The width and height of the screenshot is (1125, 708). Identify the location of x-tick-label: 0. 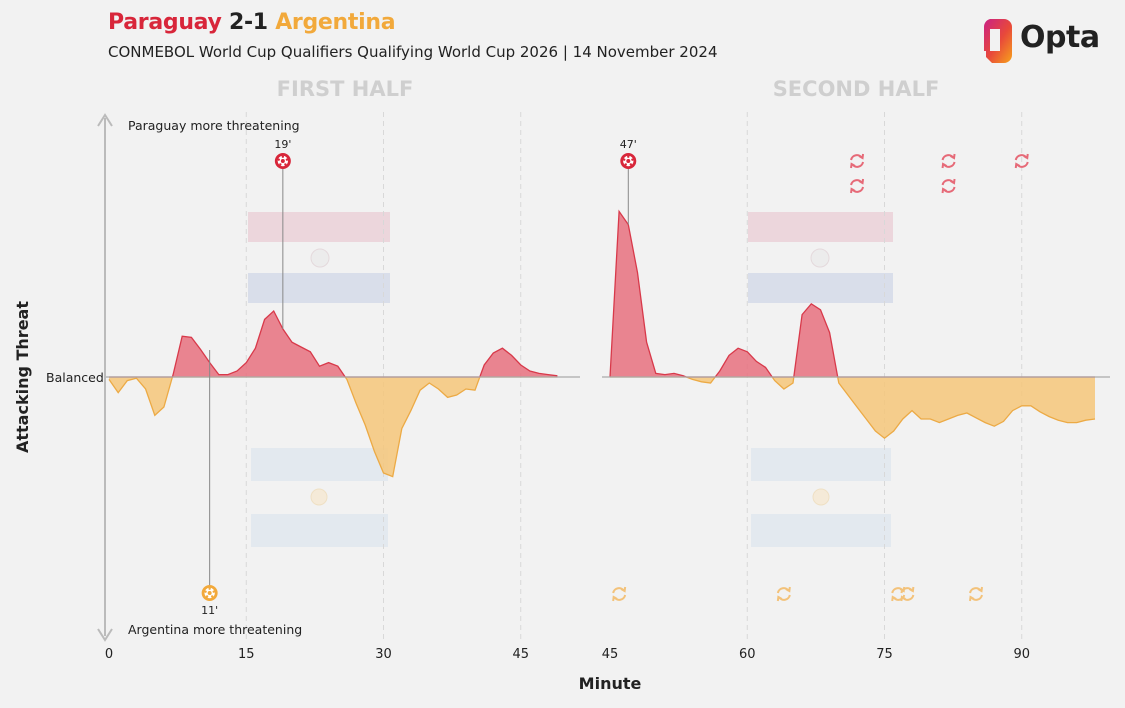
(109, 654).